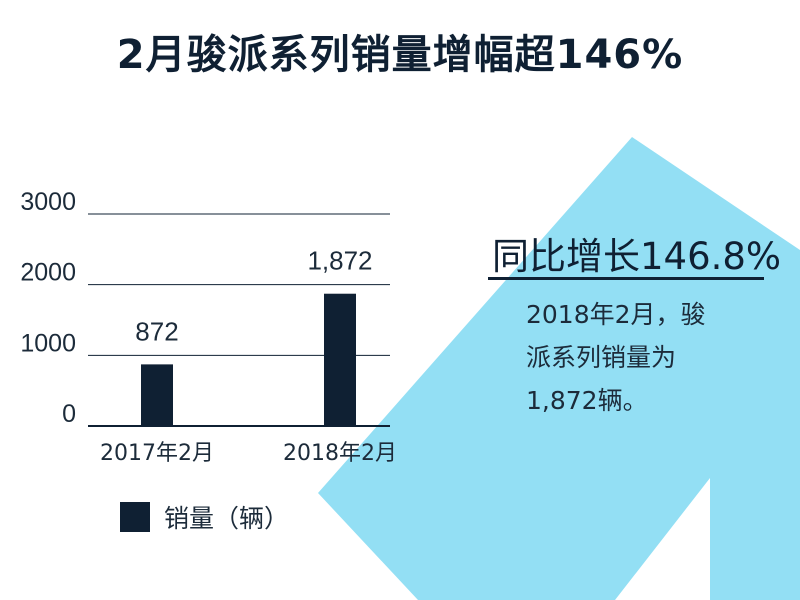  What do you see at coordinates (616, 314) in the screenshot?
I see `callout-line-1: 2018年2月，骏` at bounding box center [616, 314].